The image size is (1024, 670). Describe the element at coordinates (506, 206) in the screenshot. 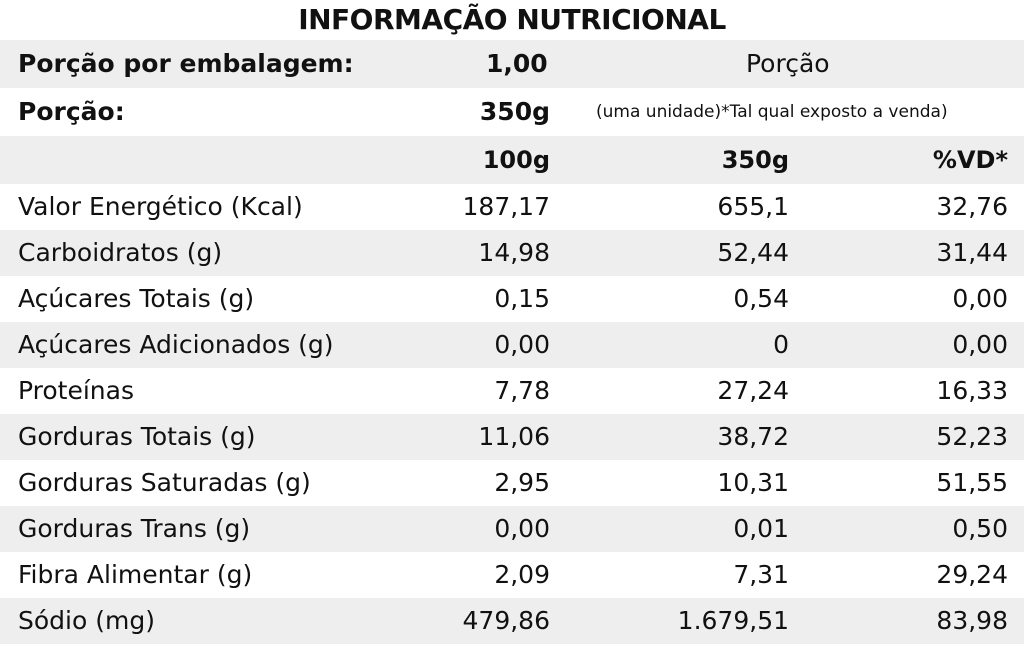

I see `nutrient-per-100: 187,17` at that location.